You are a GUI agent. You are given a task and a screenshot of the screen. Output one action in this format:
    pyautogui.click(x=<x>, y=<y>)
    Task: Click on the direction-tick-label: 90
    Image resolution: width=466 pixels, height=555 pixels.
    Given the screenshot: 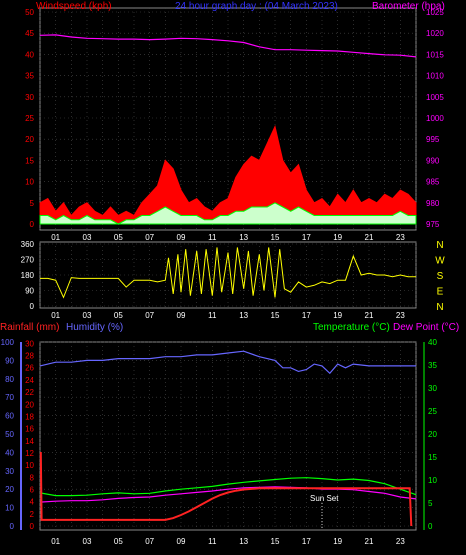 What is the action you would take?
    pyautogui.click(x=29, y=291)
    